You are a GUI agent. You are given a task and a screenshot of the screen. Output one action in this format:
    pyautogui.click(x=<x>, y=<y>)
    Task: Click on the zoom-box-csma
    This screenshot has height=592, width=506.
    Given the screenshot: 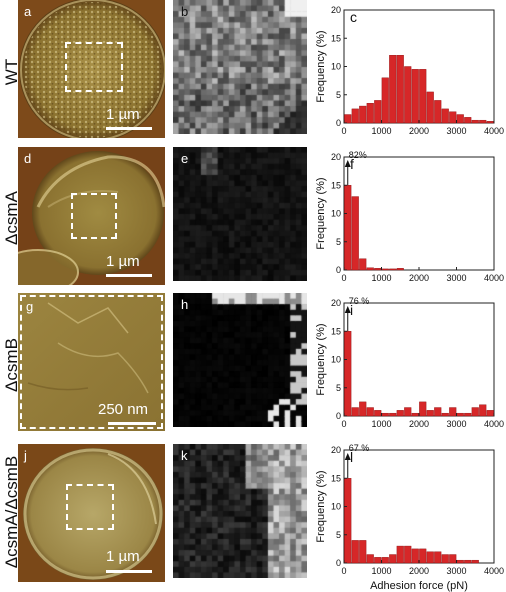 What is the action you would take?
    pyautogui.click(x=94, y=216)
    